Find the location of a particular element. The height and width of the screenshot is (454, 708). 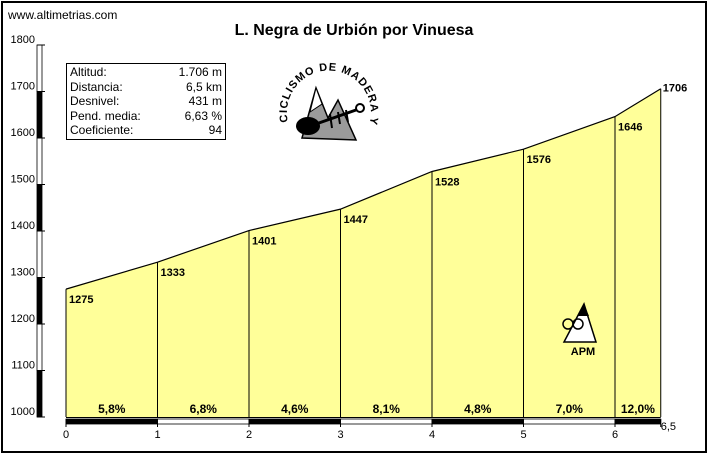

elevation-label: 1275 is located at coordinates (81, 300).